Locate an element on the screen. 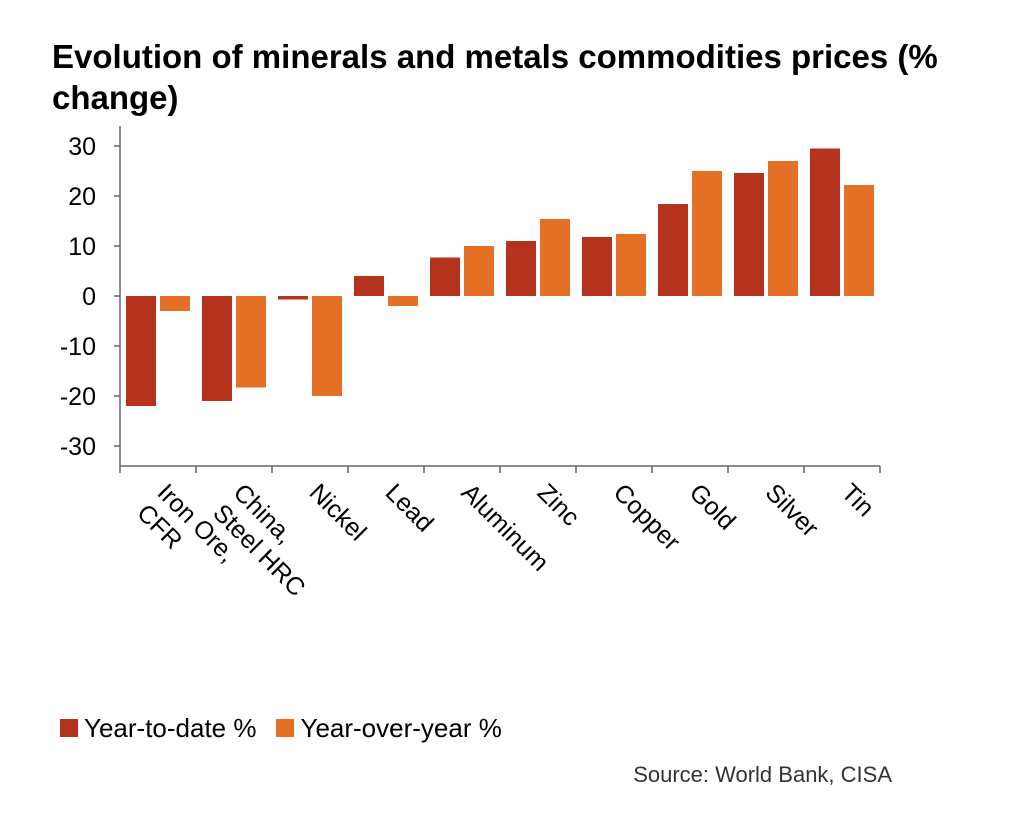  legend-label-ytd: Year-to-date % is located at coordinates (170, 727).